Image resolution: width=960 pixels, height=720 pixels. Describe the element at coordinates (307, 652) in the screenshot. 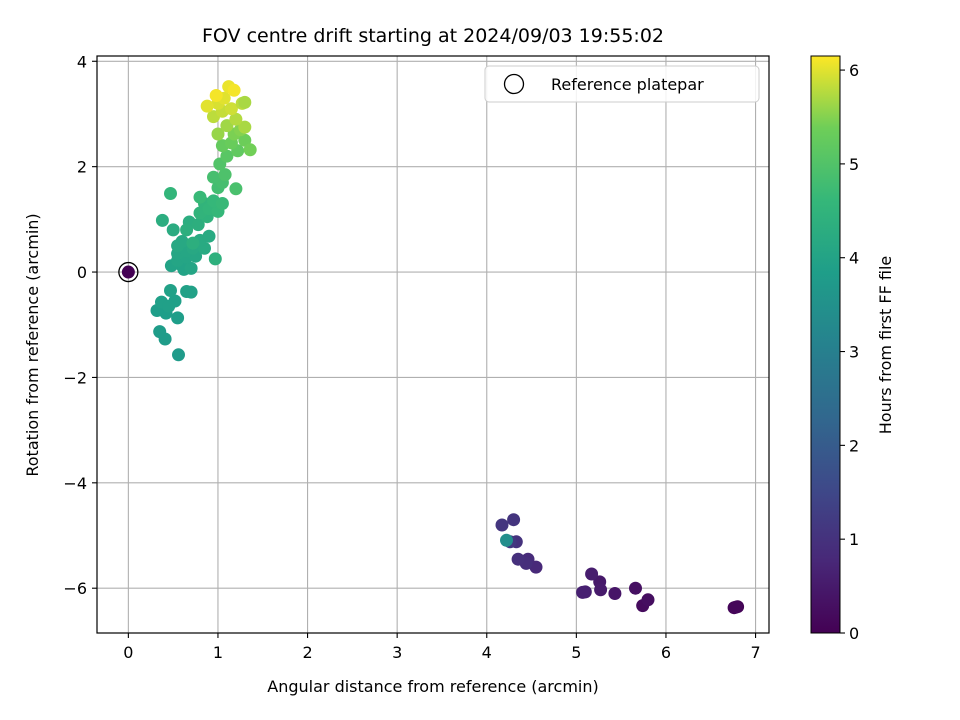

I see `x-tick-label: 2` at that location.